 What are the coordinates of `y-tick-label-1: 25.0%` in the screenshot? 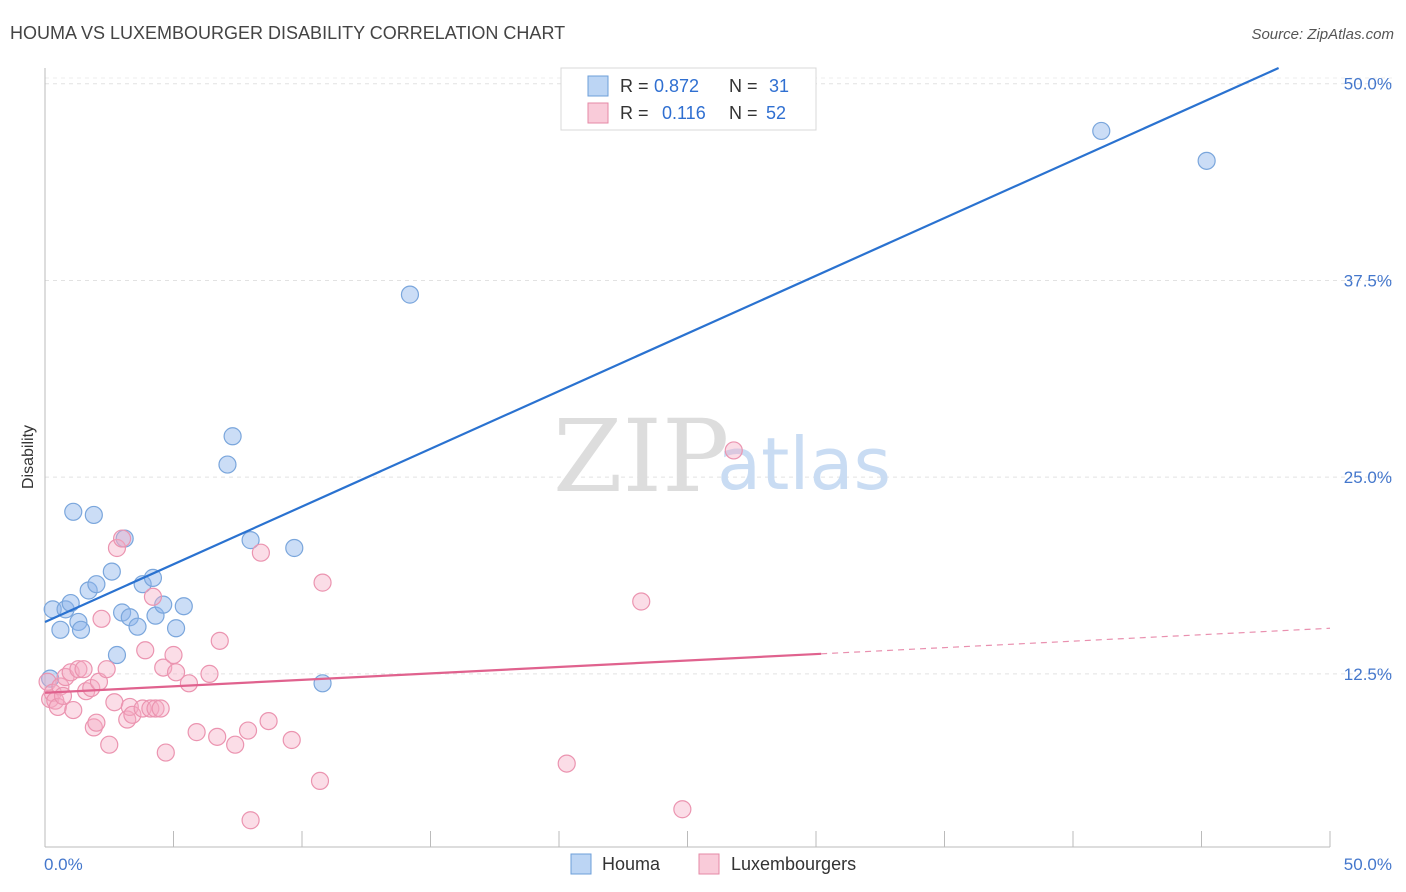 It's located at (1368, 477).